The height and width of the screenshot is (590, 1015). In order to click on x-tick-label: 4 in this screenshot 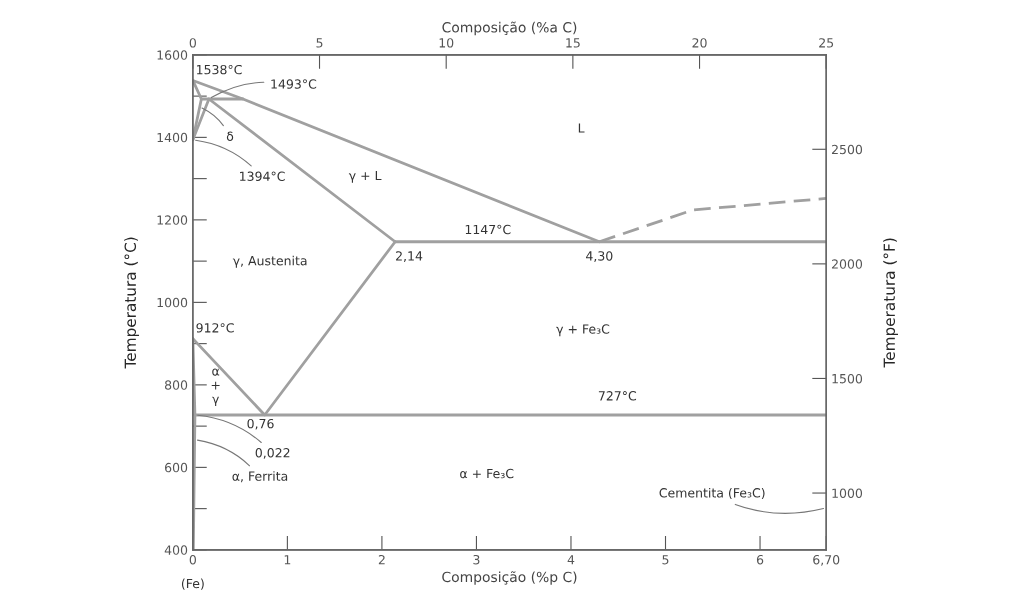, I will do `click(571, 560)`.